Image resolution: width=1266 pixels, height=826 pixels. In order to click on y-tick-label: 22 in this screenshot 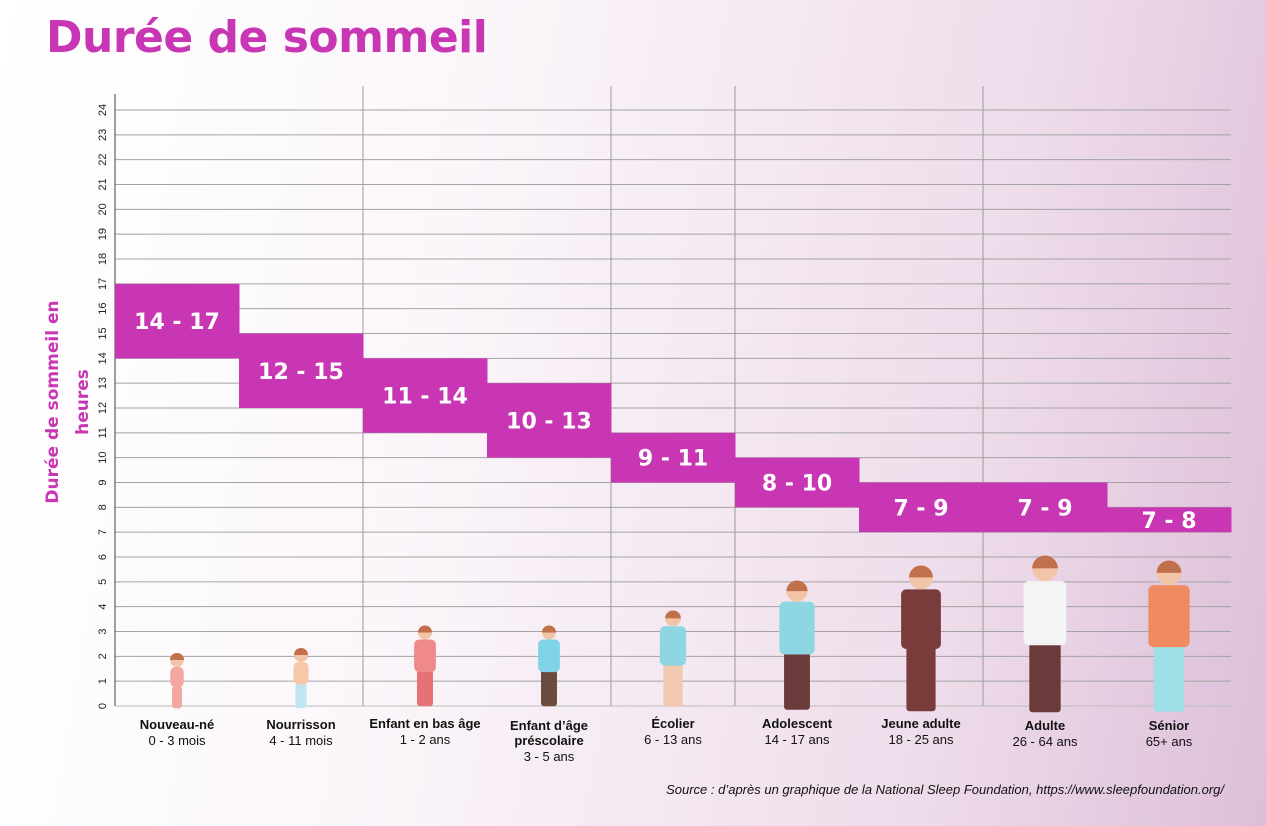, I will do `click(103, 160)`.